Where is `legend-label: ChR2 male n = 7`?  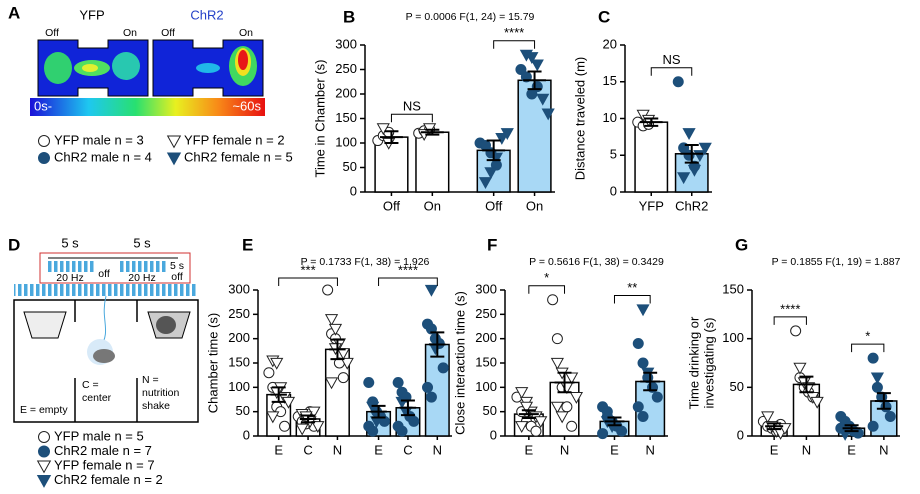 legend-label: ChR2 male n = 7 is located at coordinates (103, 450).